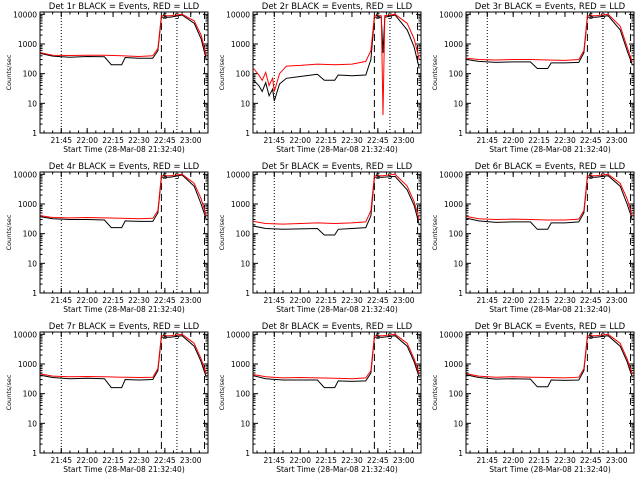 This screenshot has width=640, height=480. I want to click on panel-title: Det 6r BLACK = Events, RED = LLD, so click(550, 167).